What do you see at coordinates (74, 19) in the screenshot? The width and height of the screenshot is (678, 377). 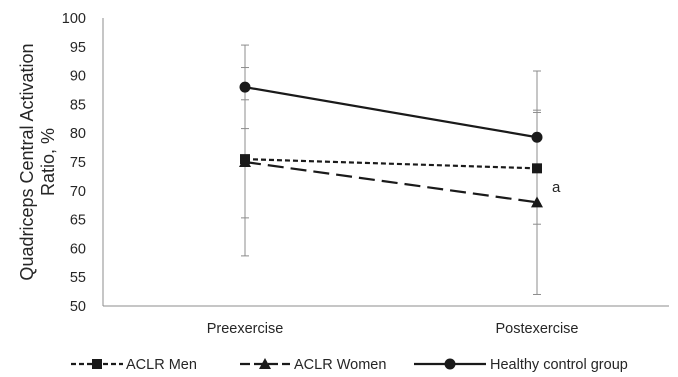 I see `y-tick-label: 100` at bounding box center [74, 19].